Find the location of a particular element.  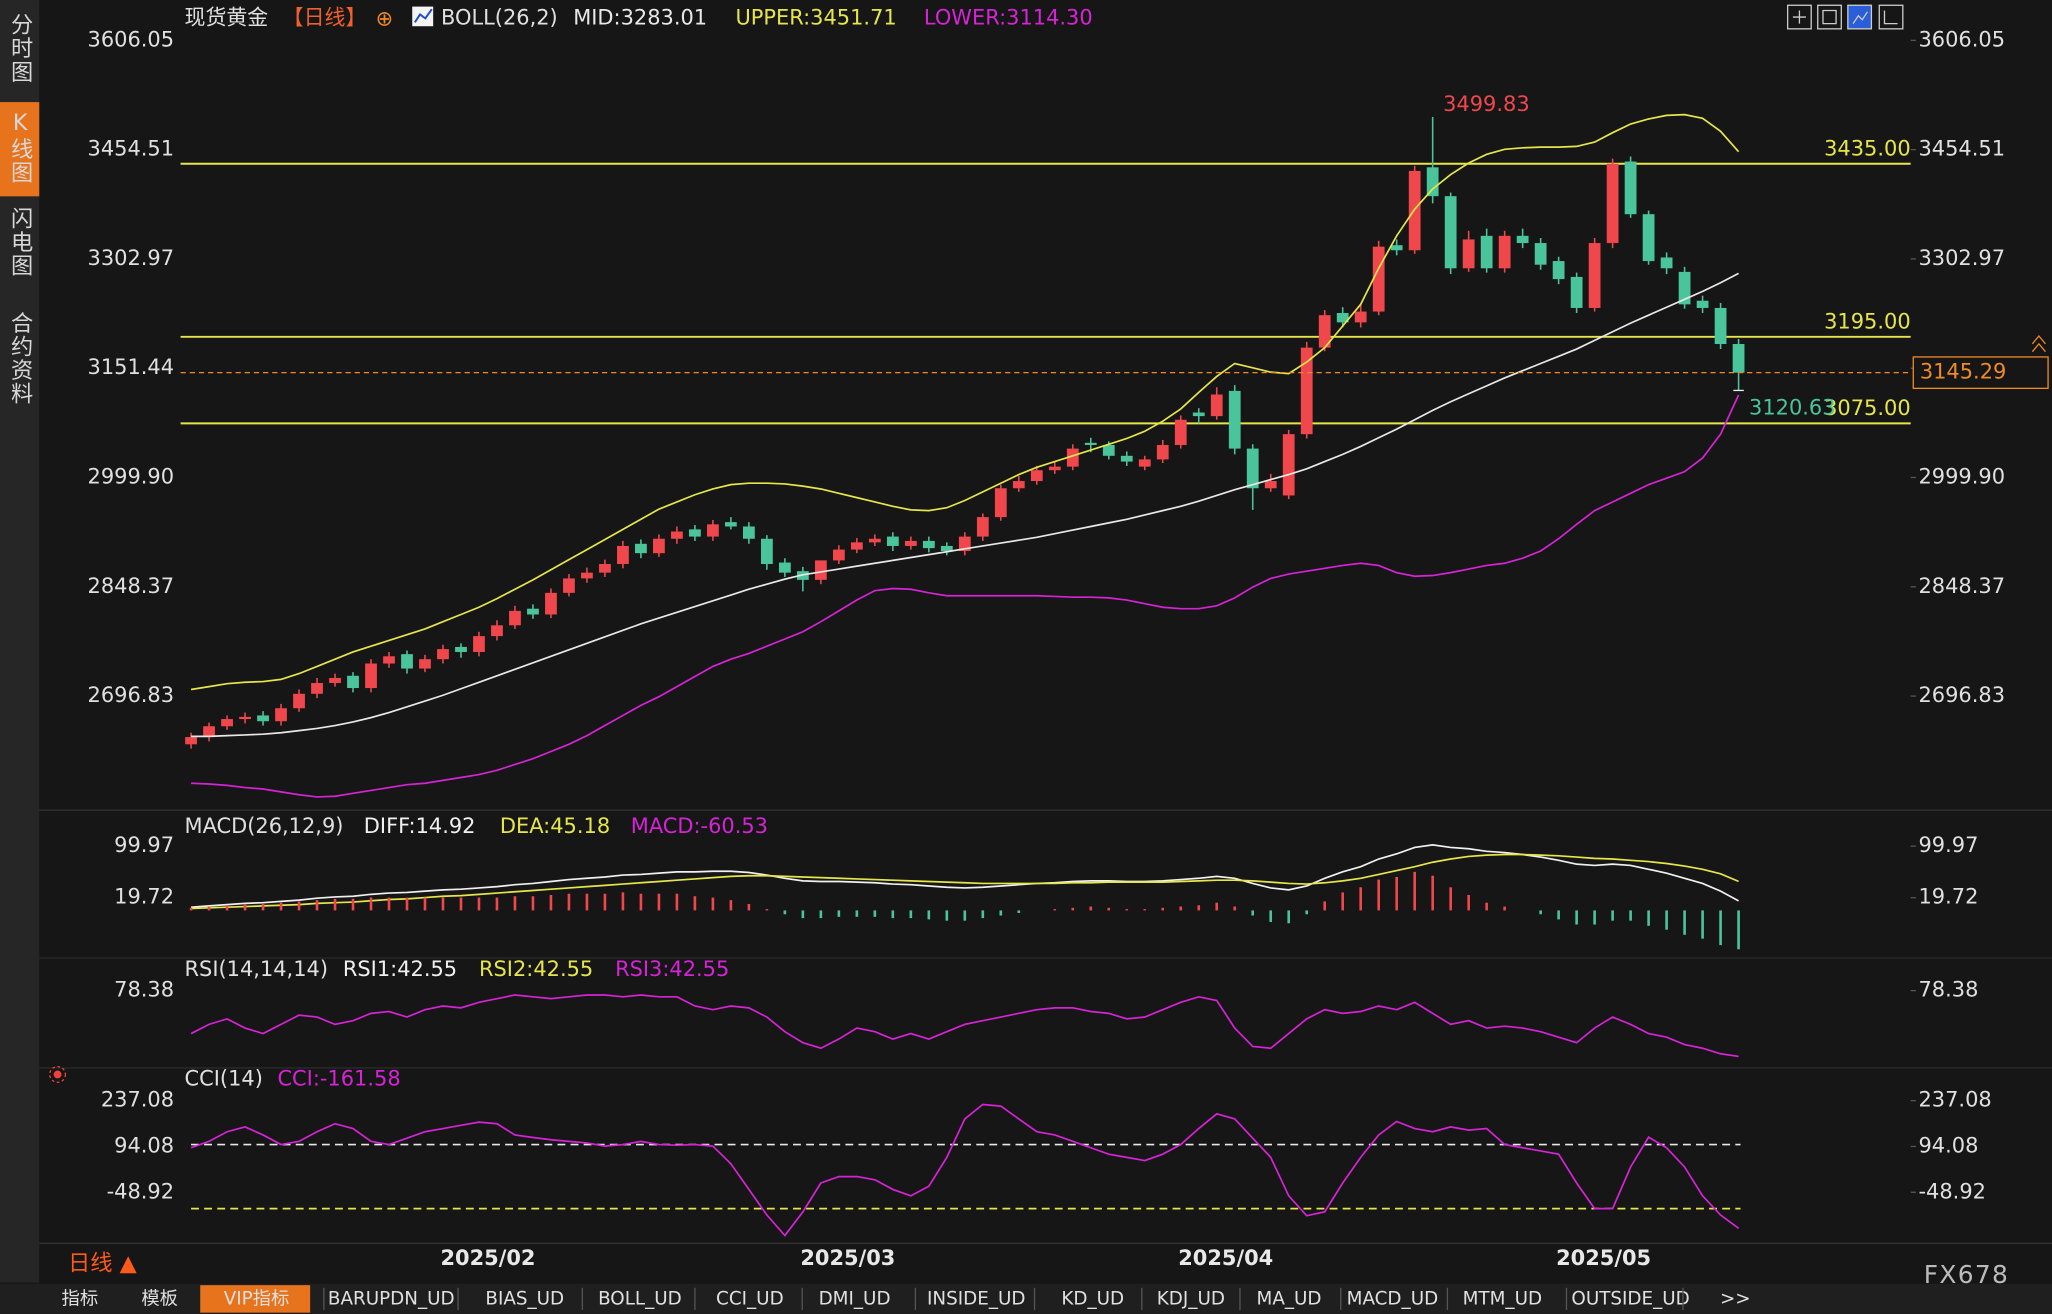

low-label: 3120.63 is located at coordinates (1792, 408).